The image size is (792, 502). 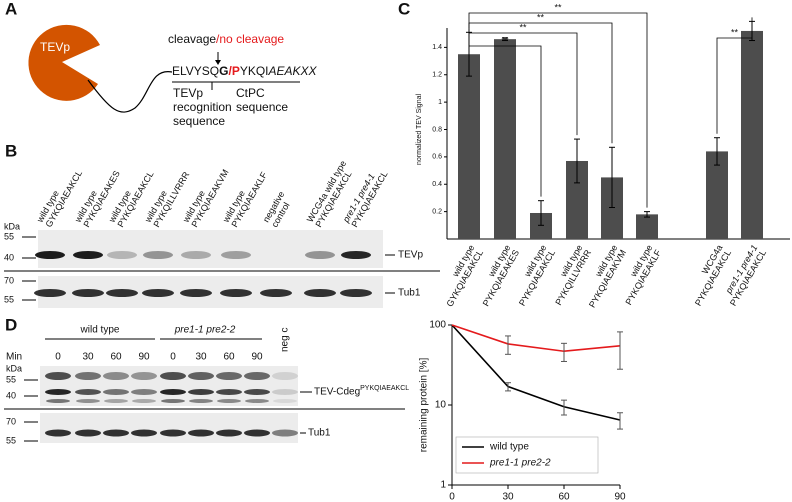 What do you see at coordinates (11, 324) in the screenshot?
I see `panel-label: D` at bounding box center [11, 324].